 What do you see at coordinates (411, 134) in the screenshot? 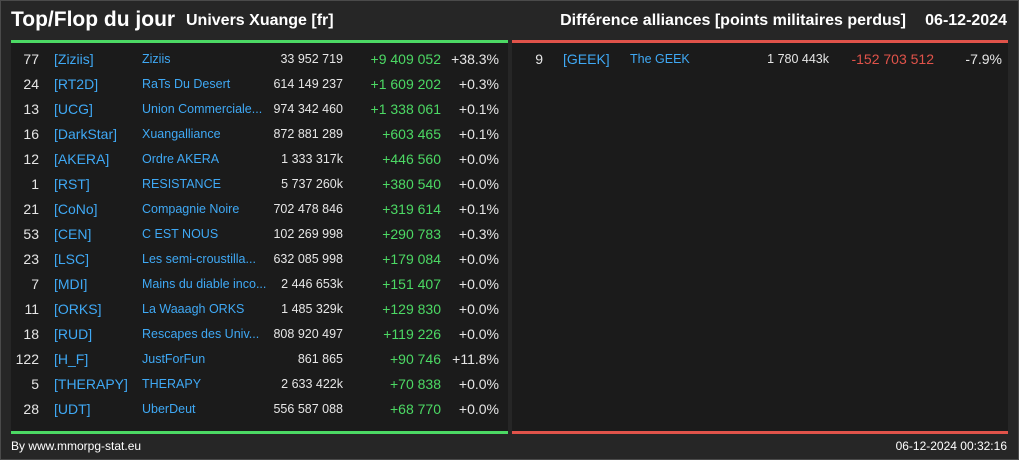
I see `diff-cell: +603 465` at bounding box center [411, 134].